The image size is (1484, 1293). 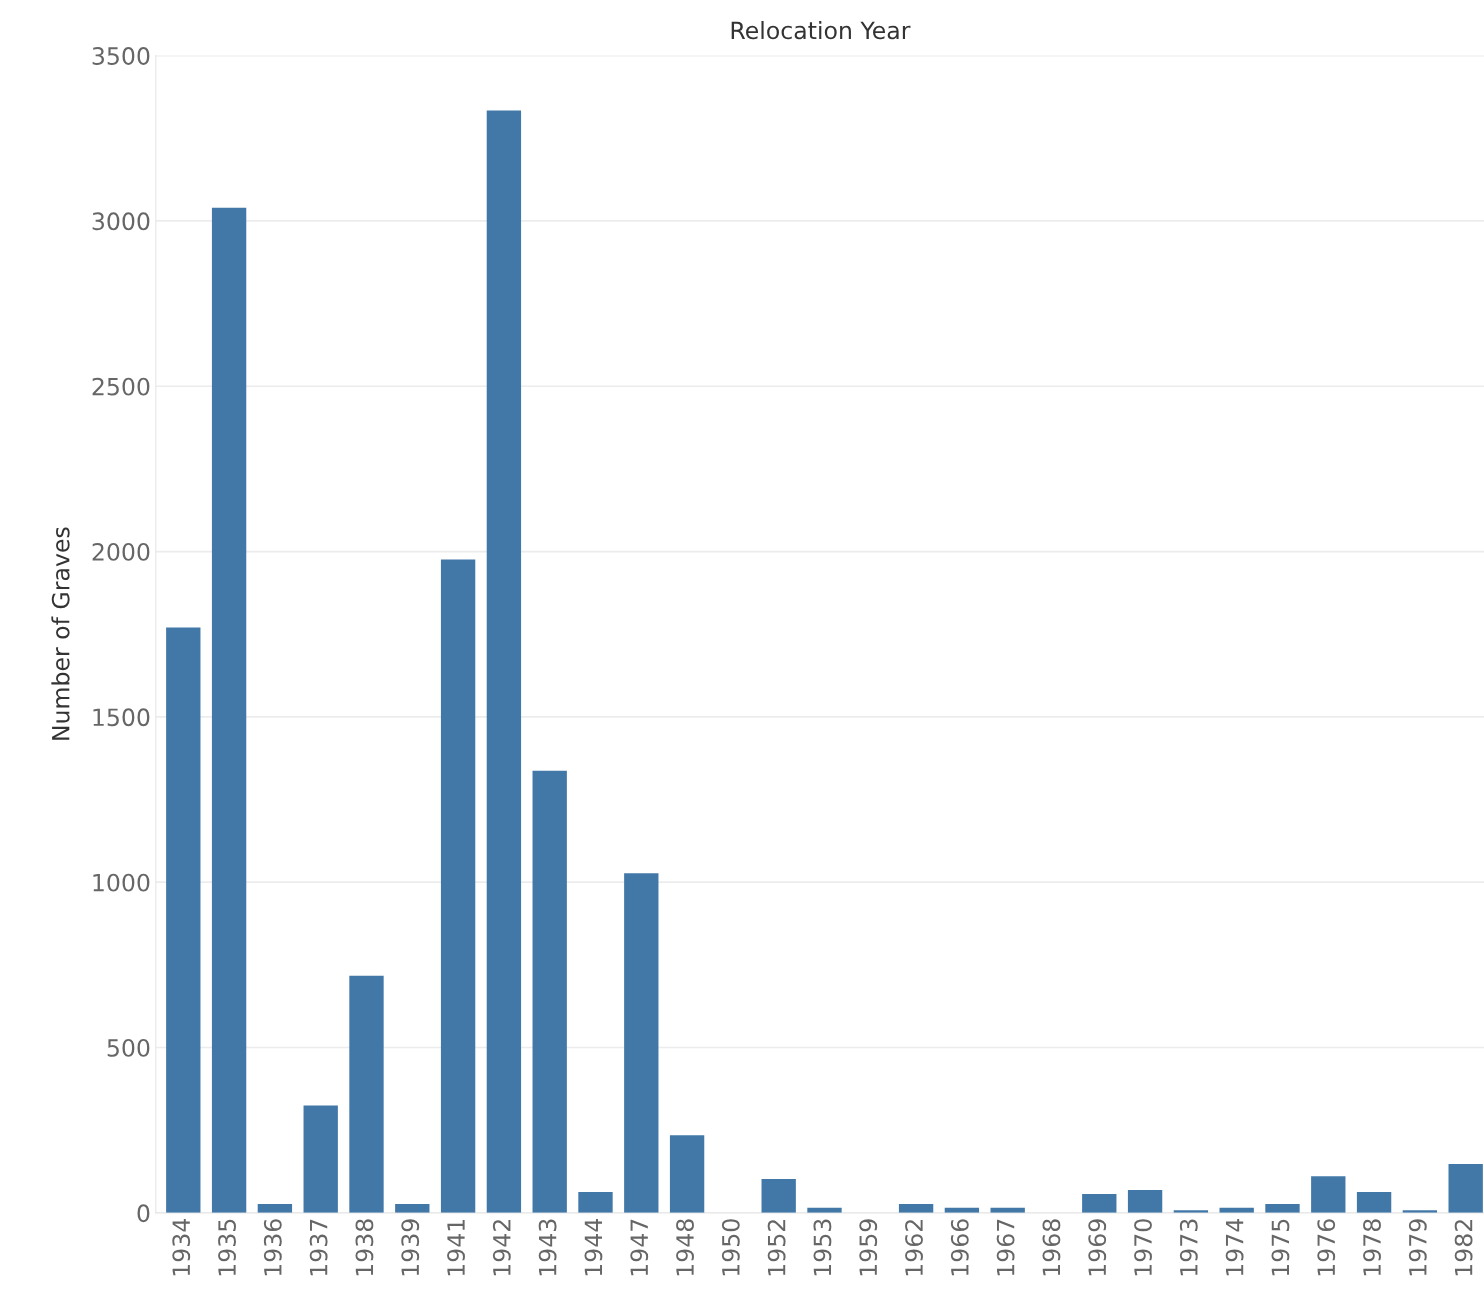 I want to click on y-axis-title: Number of Graves, so click(x=60, y=633).